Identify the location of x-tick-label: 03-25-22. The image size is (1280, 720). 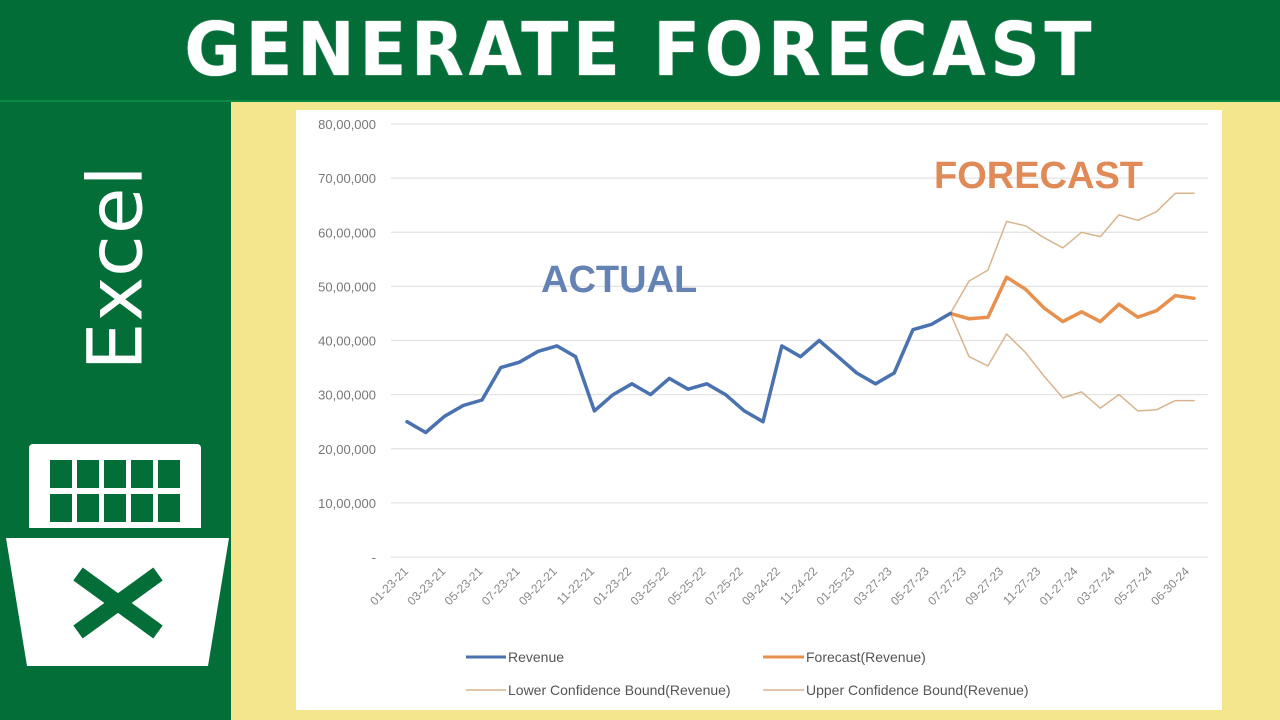
(650, 586).